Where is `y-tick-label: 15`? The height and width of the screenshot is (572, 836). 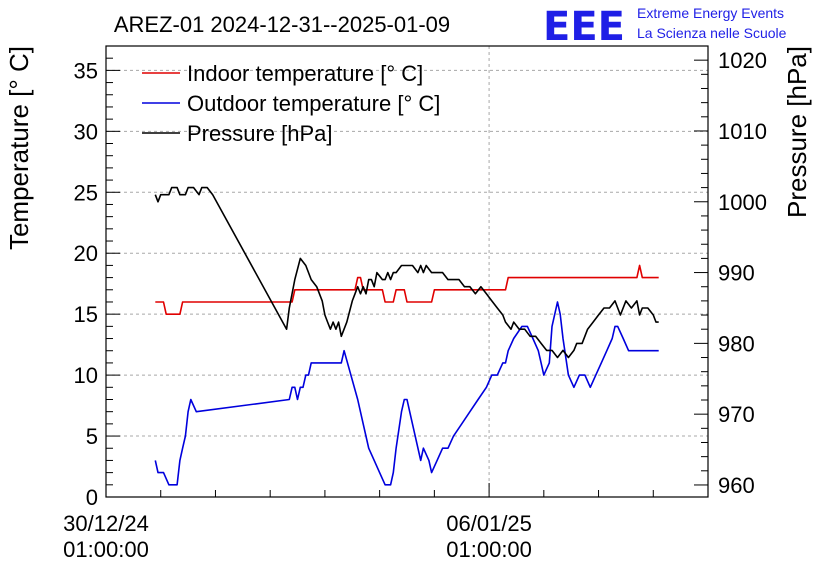 y-tick-label: 15 is located at coordinates (86, 314).